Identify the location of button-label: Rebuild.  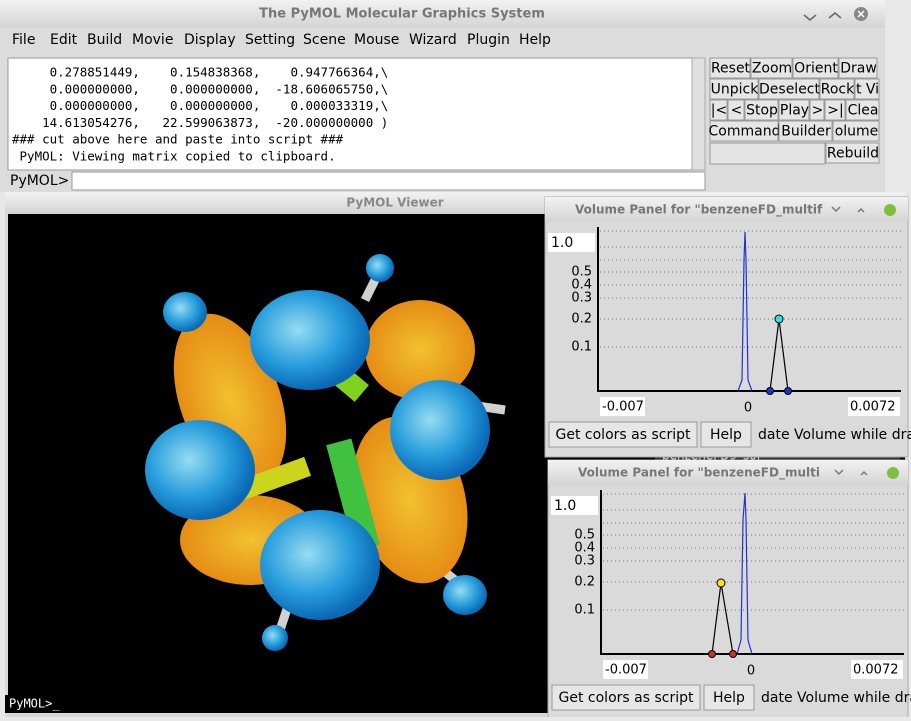
(853, 154).